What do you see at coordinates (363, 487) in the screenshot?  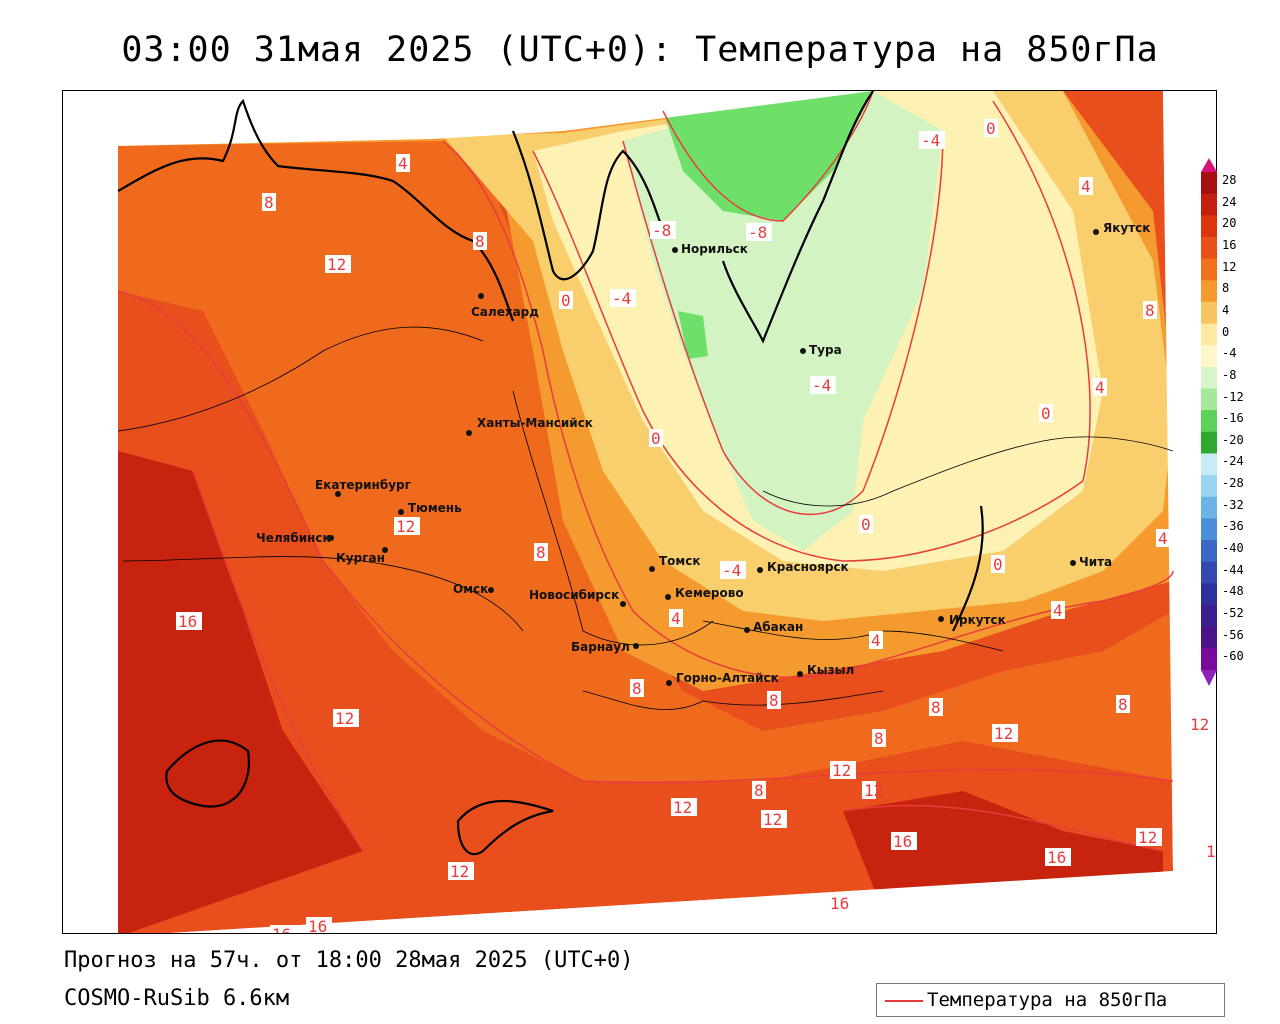 I see `city-yekaterinburg: Екатеринбург` at bounding box center [363, 487].